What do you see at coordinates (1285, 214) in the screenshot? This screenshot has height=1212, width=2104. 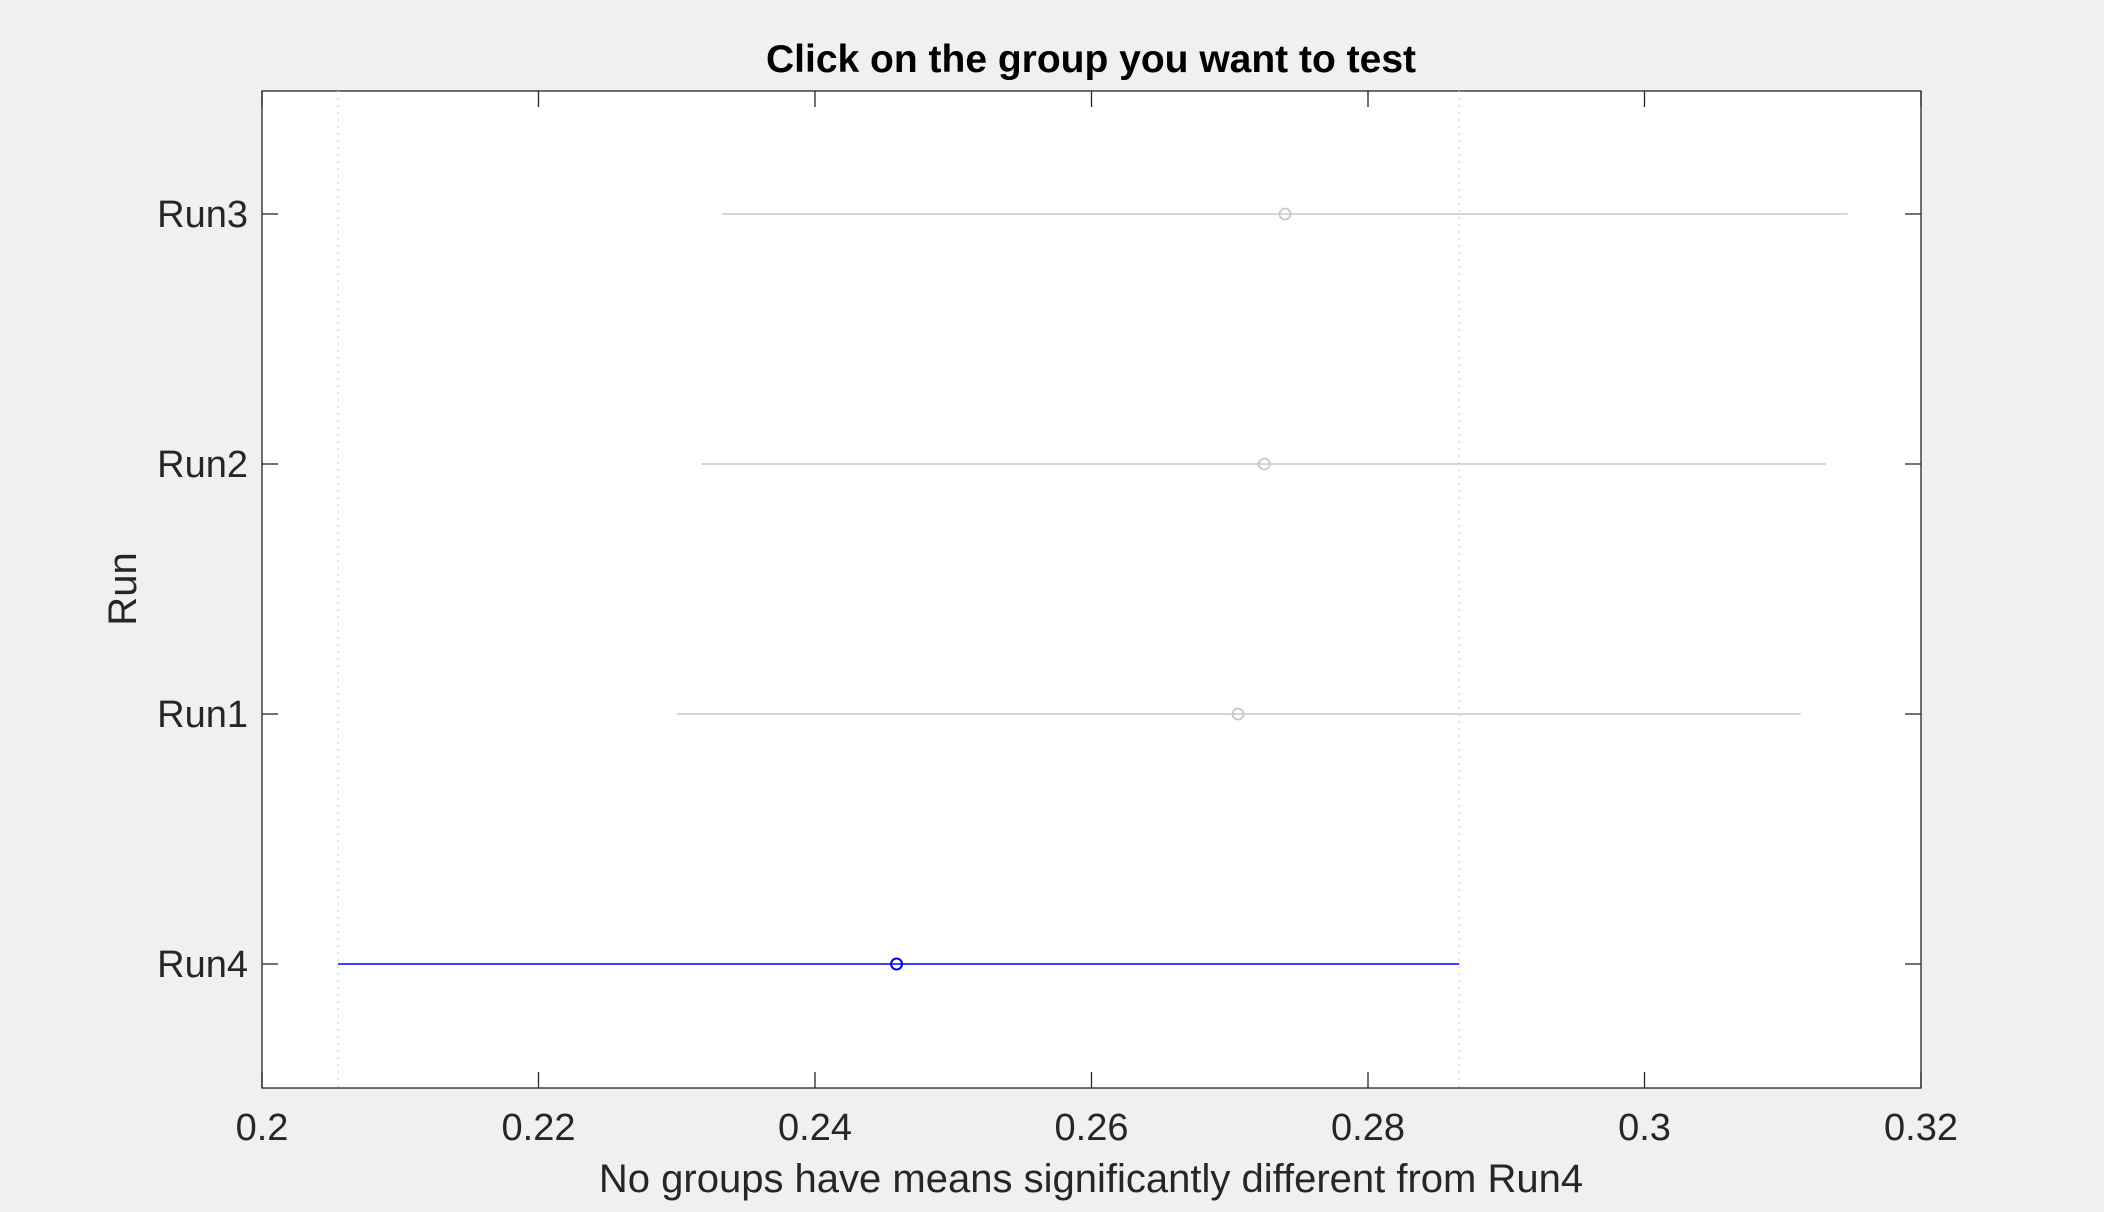 I see `mean-marker-run3` at bounding box center [1285, 214].